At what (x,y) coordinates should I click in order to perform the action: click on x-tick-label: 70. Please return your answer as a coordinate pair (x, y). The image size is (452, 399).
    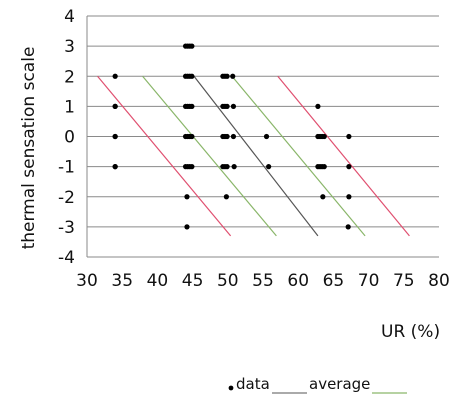
    Looking at the image, I should click on (369, 281).